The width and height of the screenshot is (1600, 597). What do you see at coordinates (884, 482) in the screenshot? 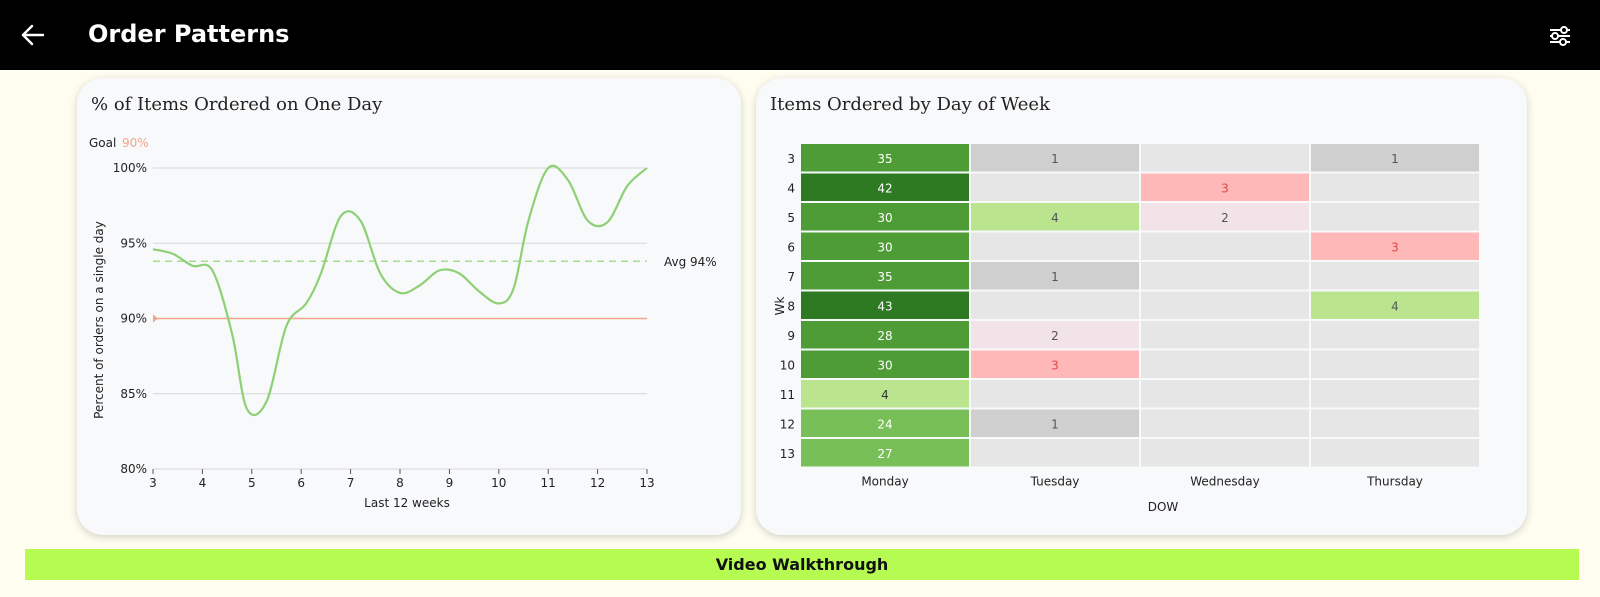
I see `column-label: Monday` at bounding box center [884, 482].